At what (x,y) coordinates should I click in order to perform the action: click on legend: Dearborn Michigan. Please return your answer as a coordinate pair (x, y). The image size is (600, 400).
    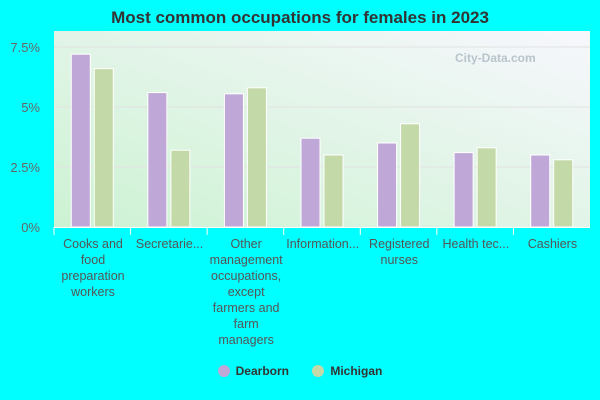
    Looking at the image, I should click on (300, 371).